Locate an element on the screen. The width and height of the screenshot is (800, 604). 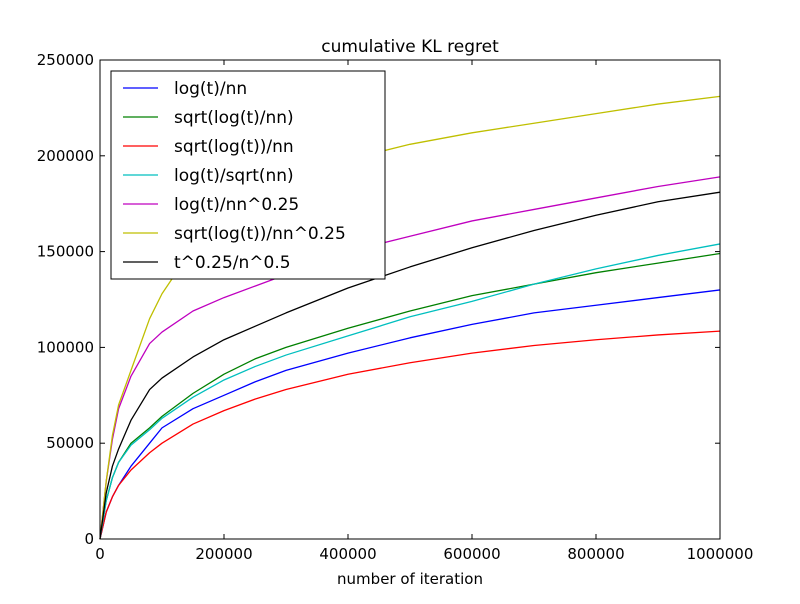
x-tick-label: 0 is located at coordinates (100, 554).